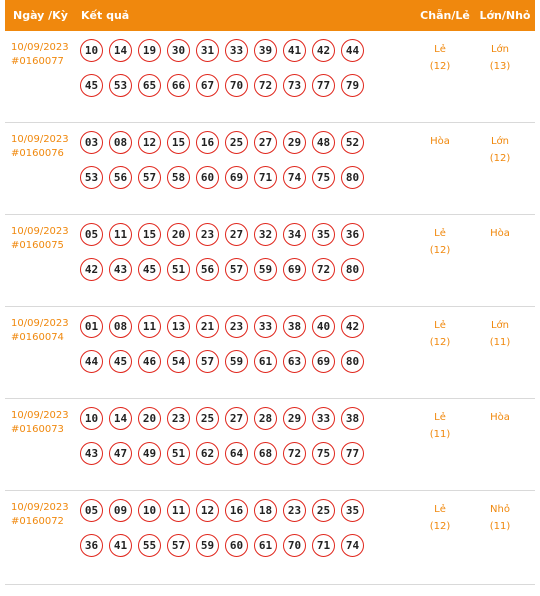 This screenshot has width=540, height=596. Describe the element at coordinates (236, 142) in the screenshot. I see `number-ball: 25` at that location.